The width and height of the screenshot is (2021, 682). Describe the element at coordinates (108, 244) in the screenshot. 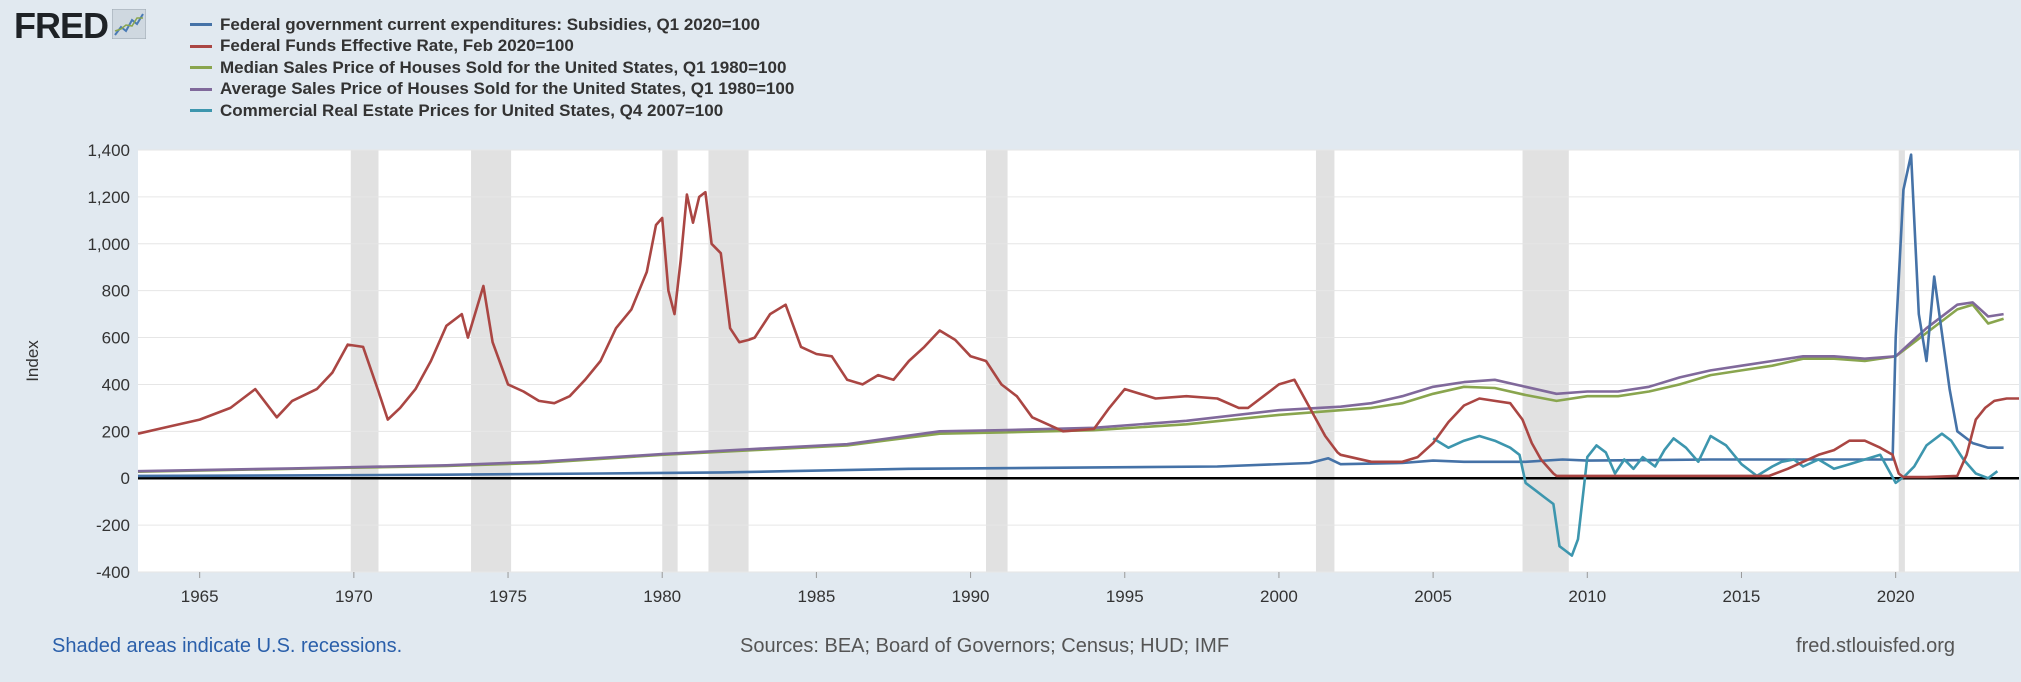

I see `y-tick-label: 1,000` at that location.